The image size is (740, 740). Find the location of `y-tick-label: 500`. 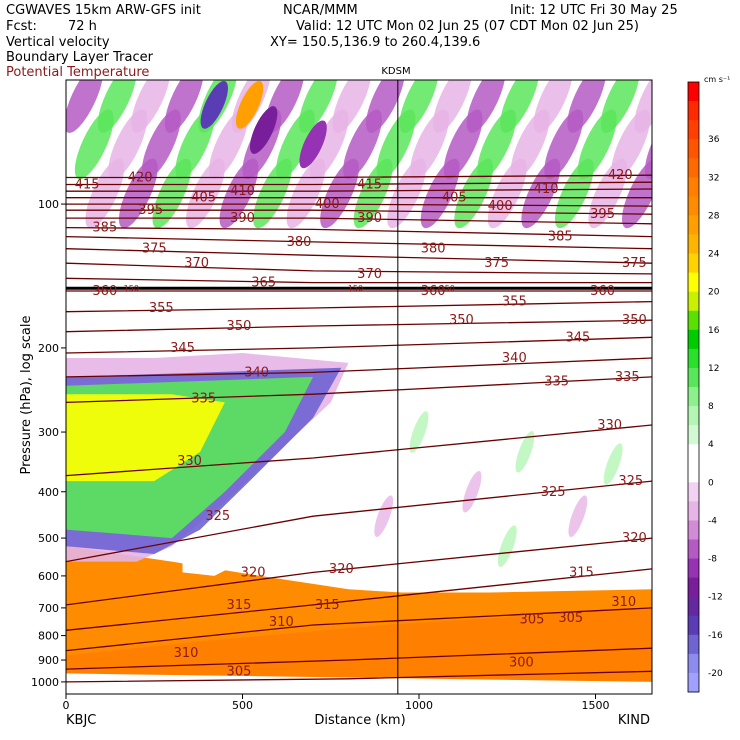

y-tick-label: 500 is located at coordinates (48, 538).